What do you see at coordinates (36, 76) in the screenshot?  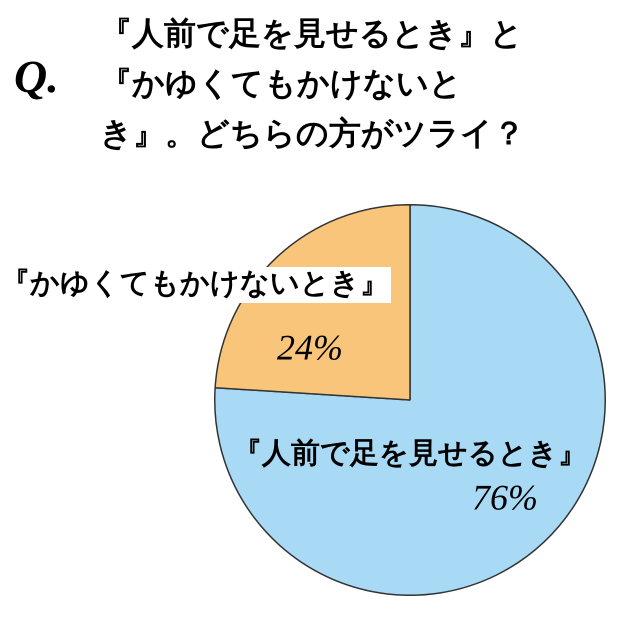 I see `text: Q.` at bounding box center [36, 76].